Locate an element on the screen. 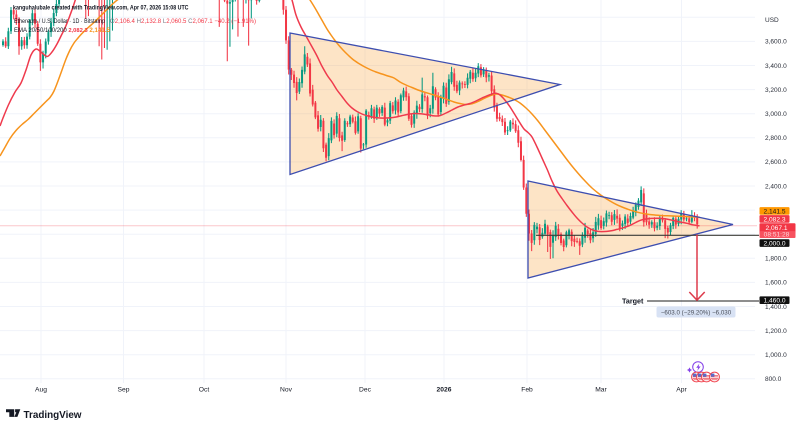  svg-text: 2,800.0 is located at coordinates (776, 138).